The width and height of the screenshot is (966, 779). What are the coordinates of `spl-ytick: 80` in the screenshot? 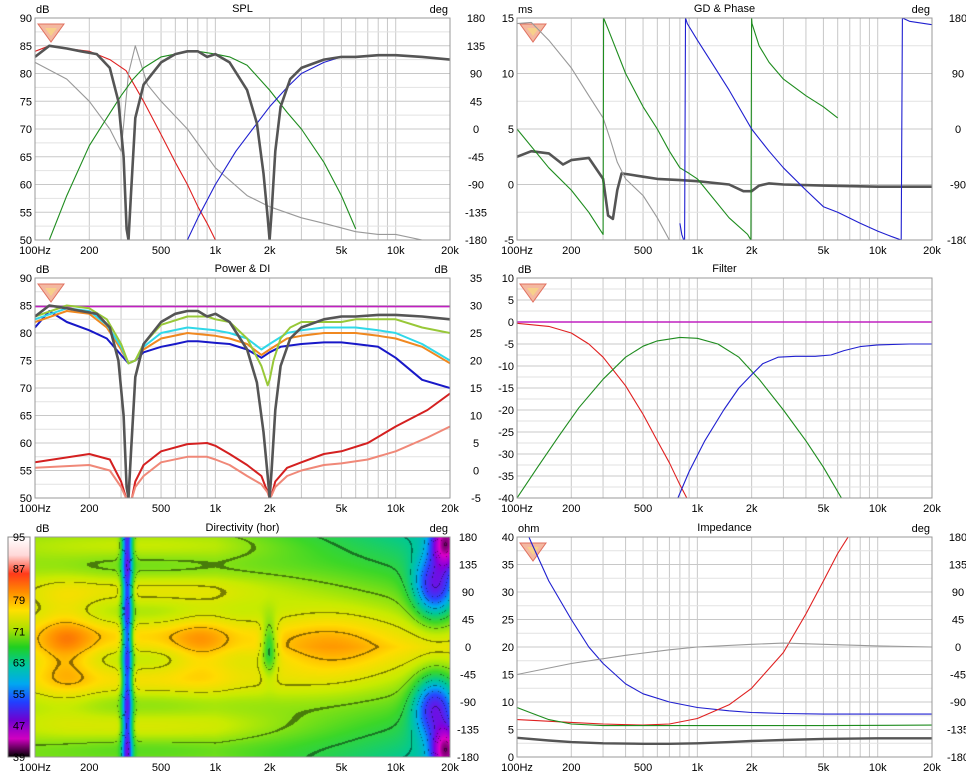 It's located at (26, 75).